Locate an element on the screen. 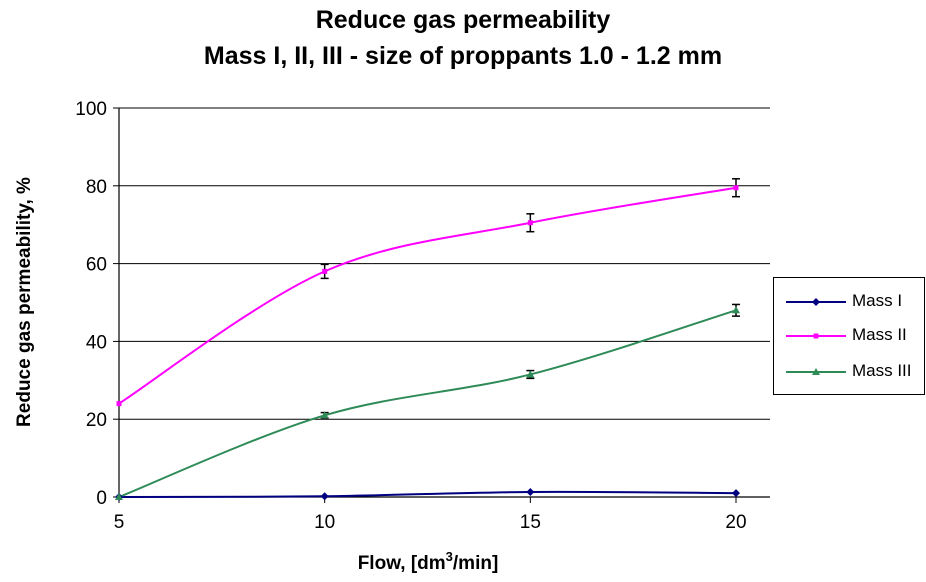  x-axis-title-main: Flow, [dm is located at coordinates (402, 563).